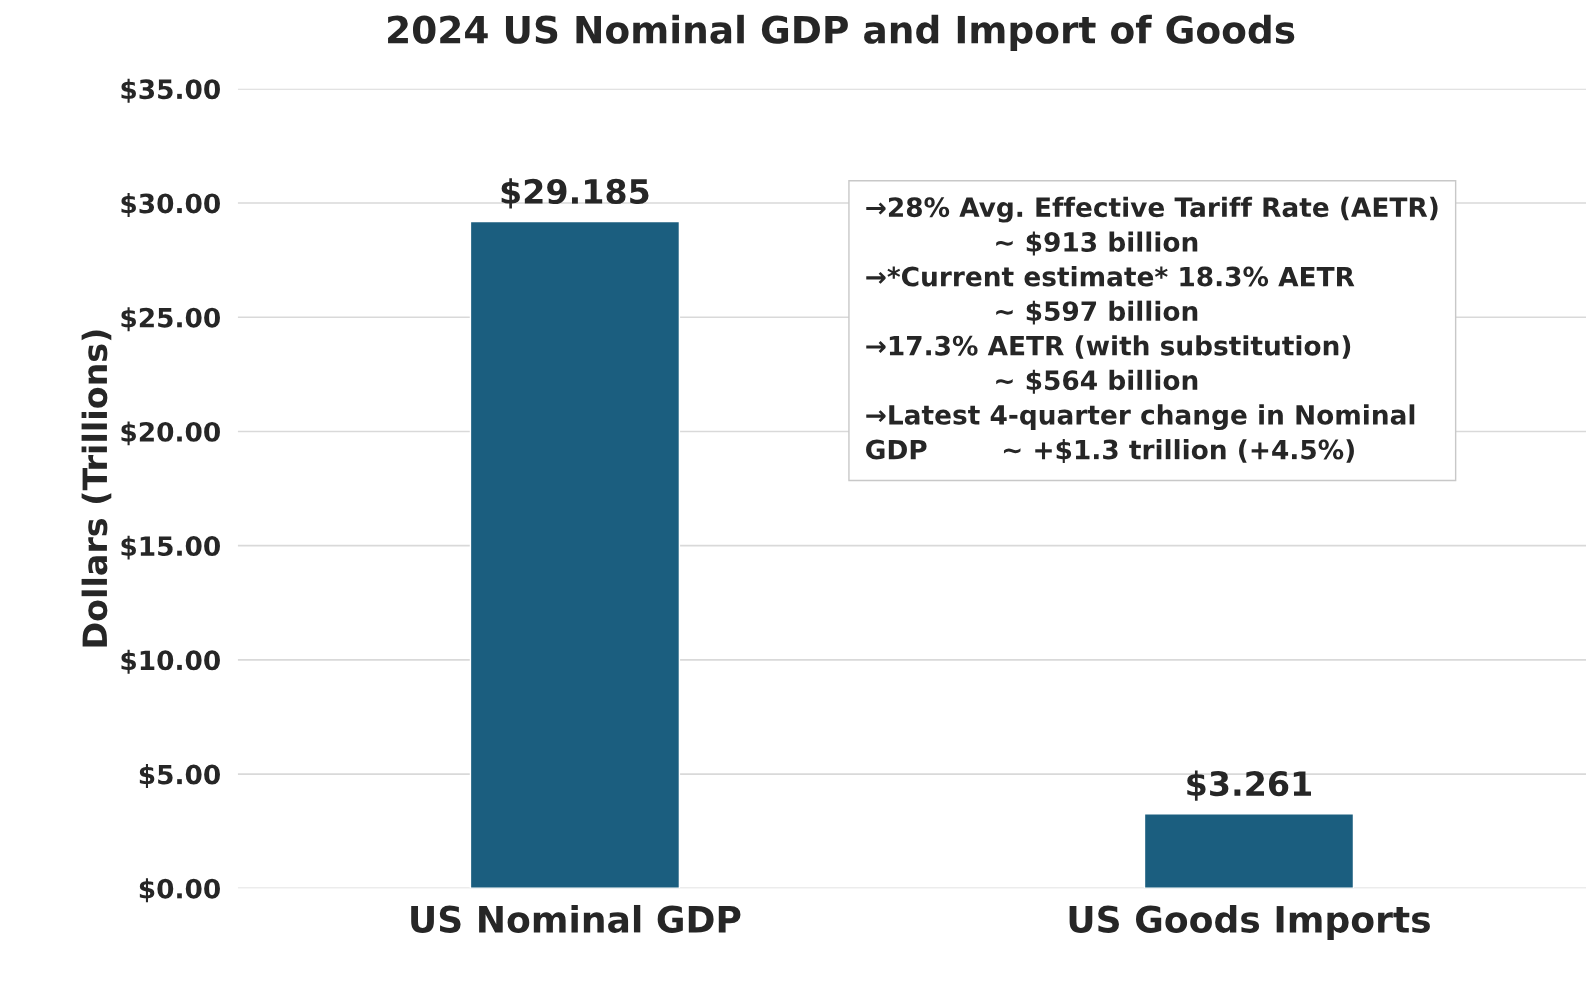  Describe the element at coordinates (170, 547) in the screenshot. I see `y-tick-label: $15.00` at that location.